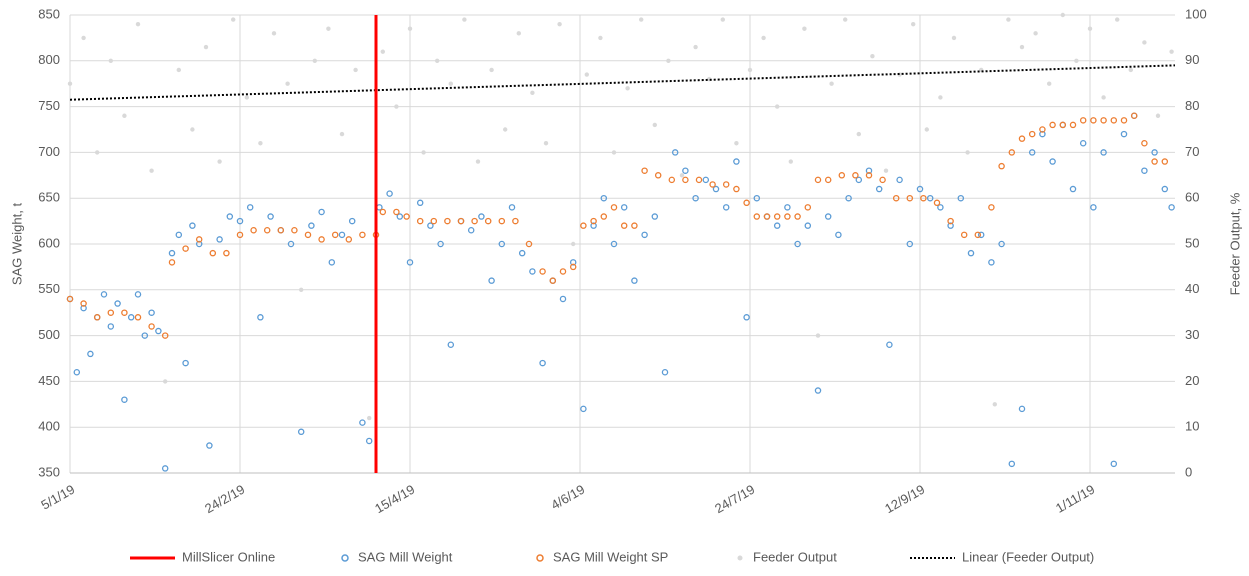 Image resolution: width=1249 pixels, height=576 pixels. I want to click on y2-tick-label: 30, so click(1192, 334).